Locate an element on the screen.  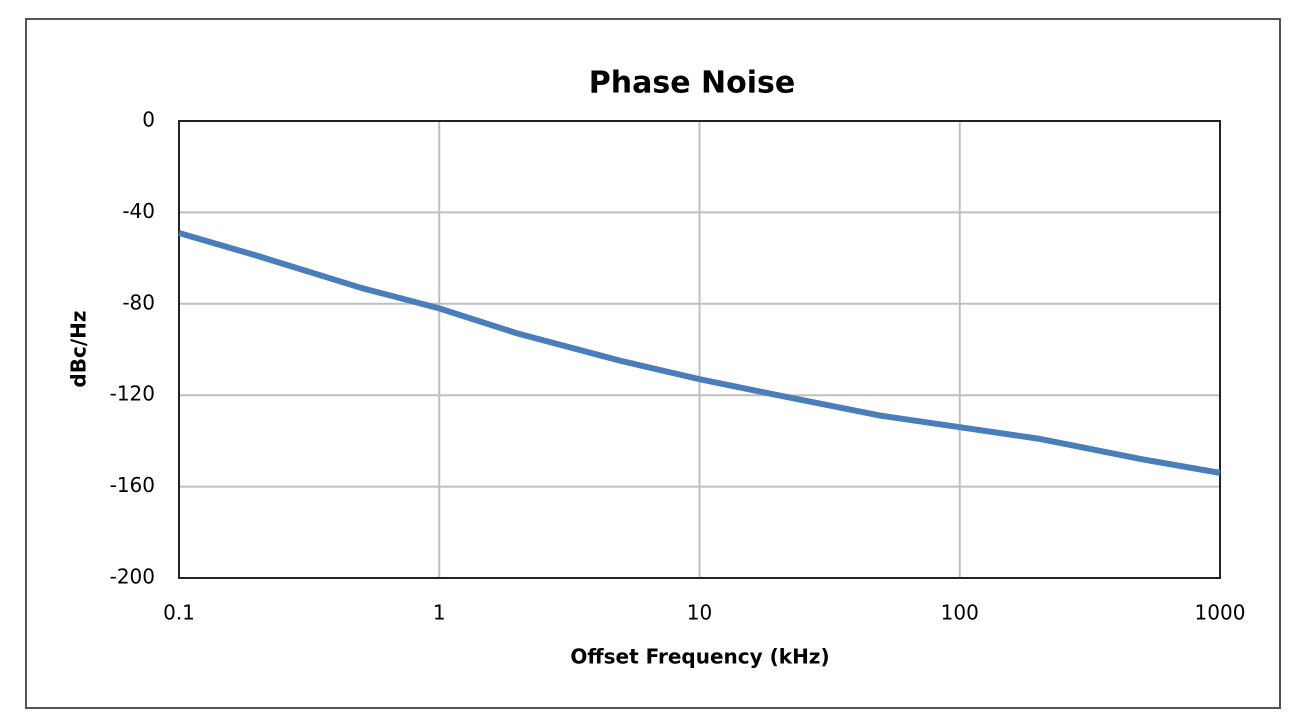
x-tick-label: 1 is located at coordinates (439, 613).